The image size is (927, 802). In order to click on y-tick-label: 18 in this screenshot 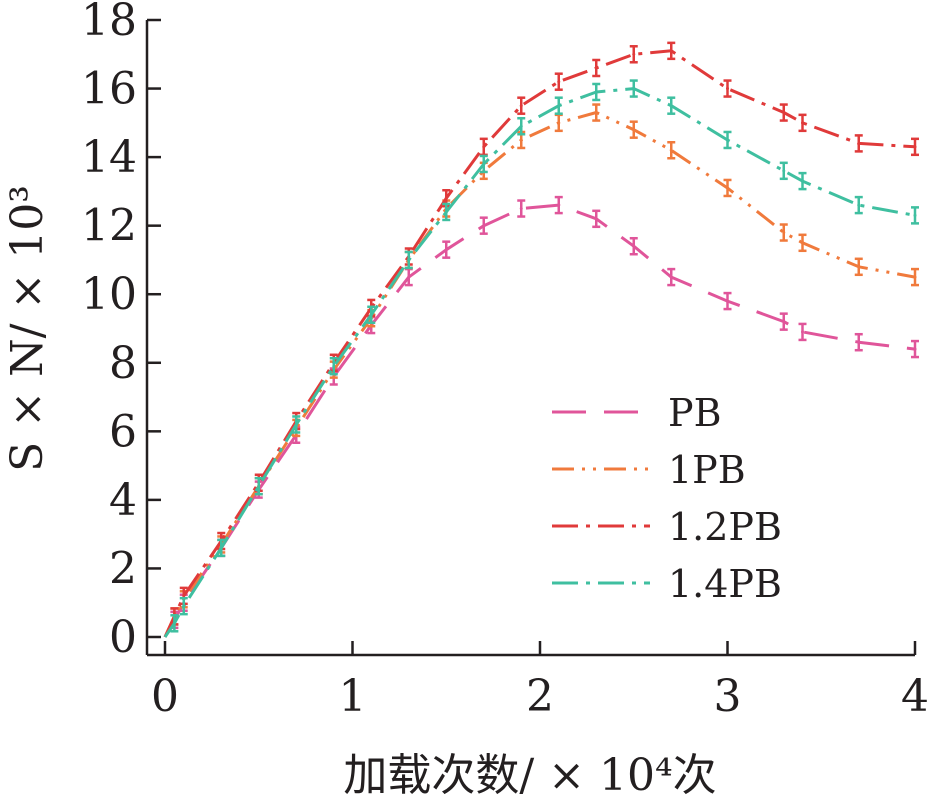, I will do `click(109, 23)`.